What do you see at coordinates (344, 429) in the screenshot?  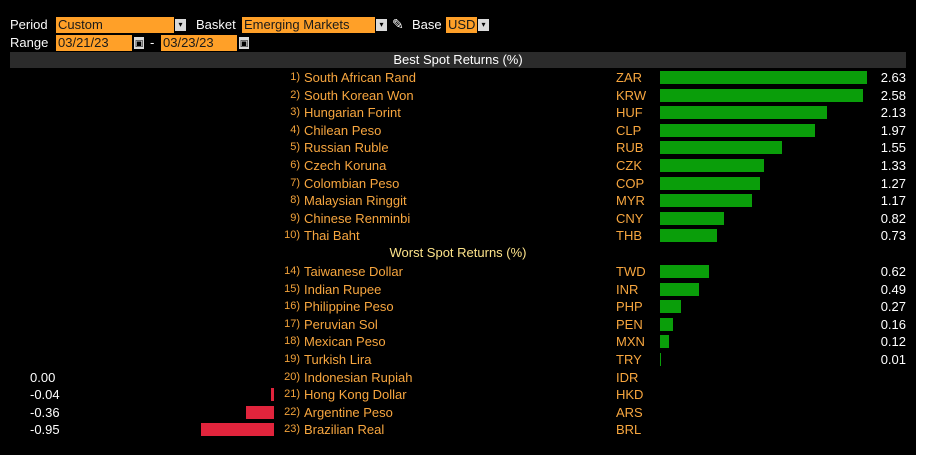 I see `currency-name: Brazilian Real` at bounding box center [344, 429].